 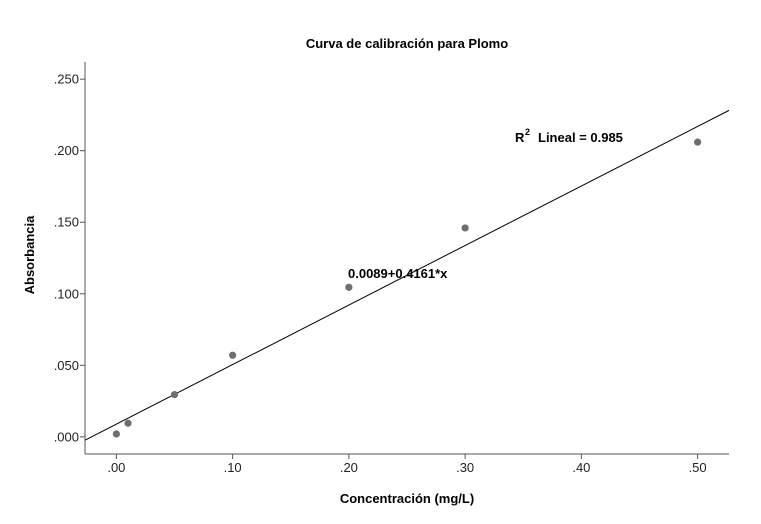 What do you see at coordinates (66, 436) in the screenshot?
I see `y-tick-label: .000` at bounding box center [66, 436].